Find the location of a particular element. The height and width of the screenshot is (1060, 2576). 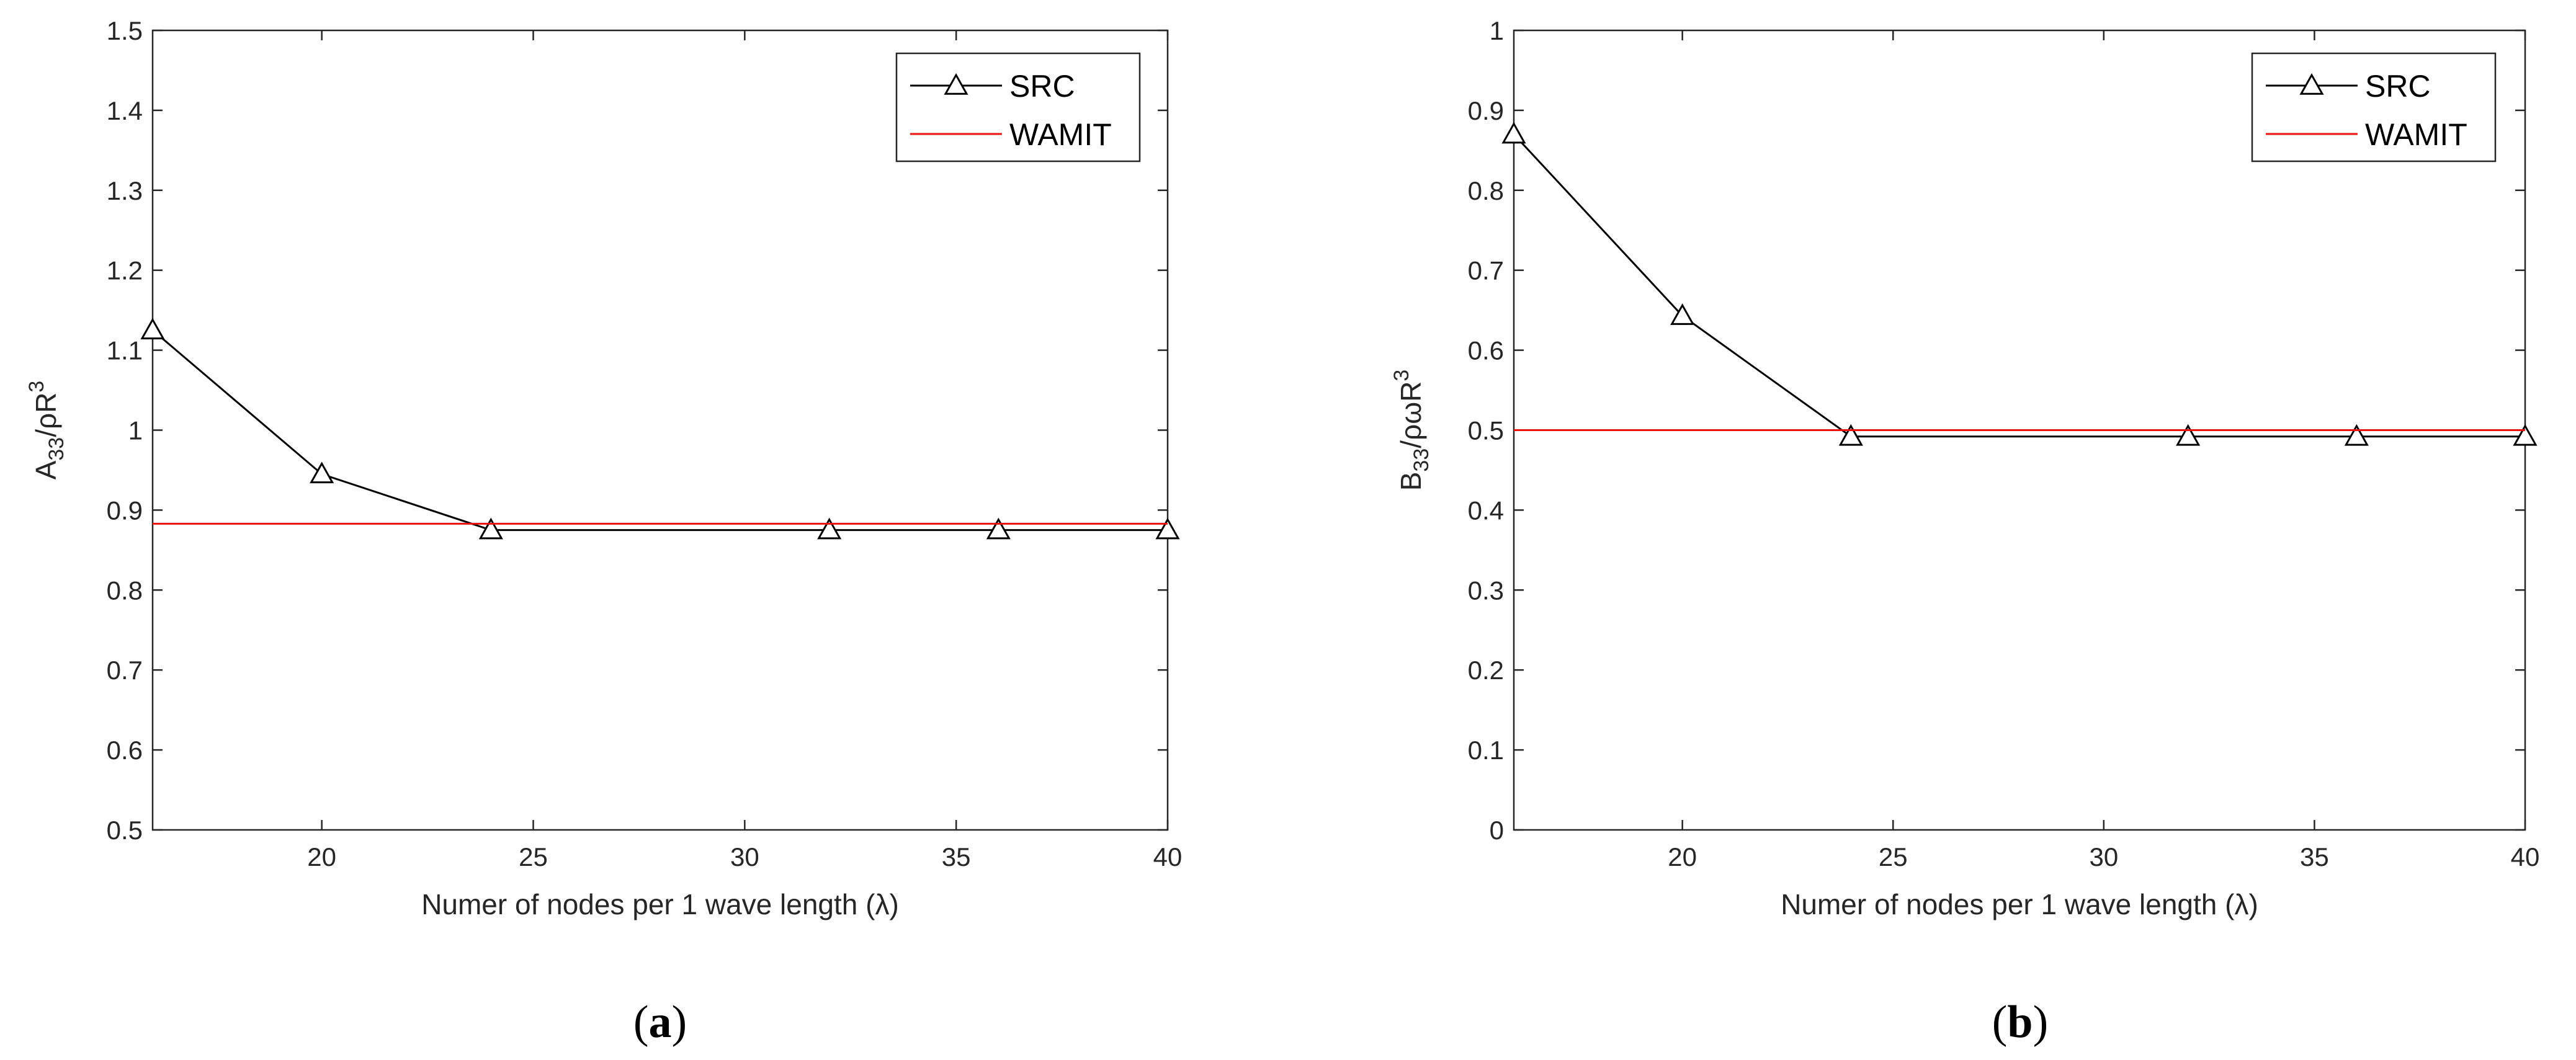

y-tick-label: 1.5 is located at coordinates (125, 30).